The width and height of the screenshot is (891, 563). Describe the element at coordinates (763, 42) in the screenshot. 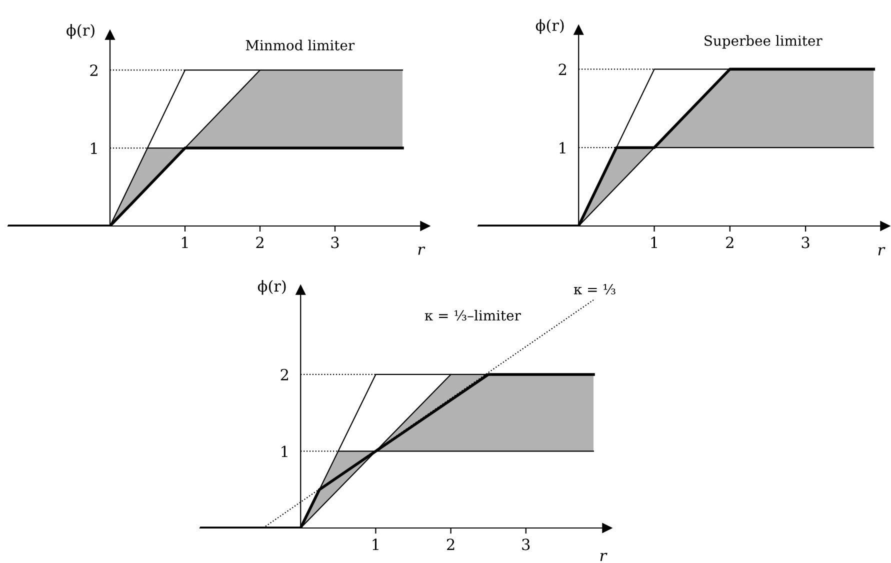

I see `chart-title: Superbee limiter` at that location.